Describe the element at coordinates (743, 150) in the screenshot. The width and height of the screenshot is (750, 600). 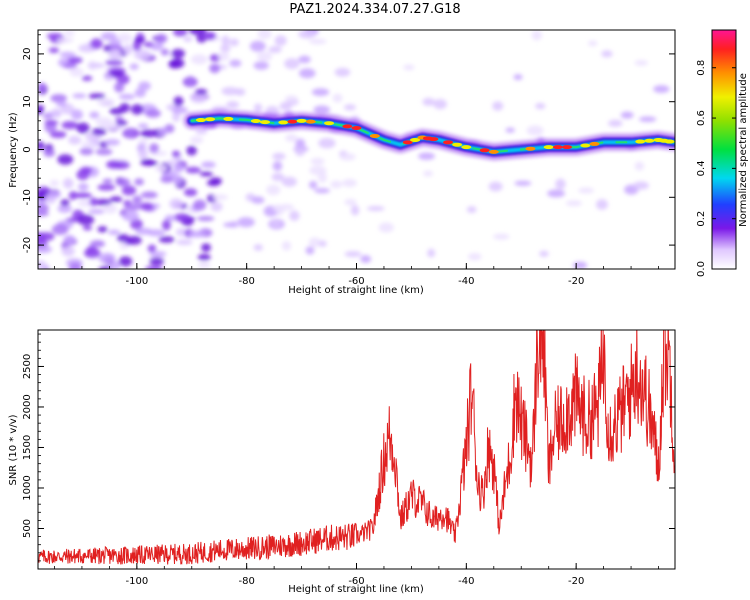
I see `colorbar-label: Normalized spectral amplitude` at that location.